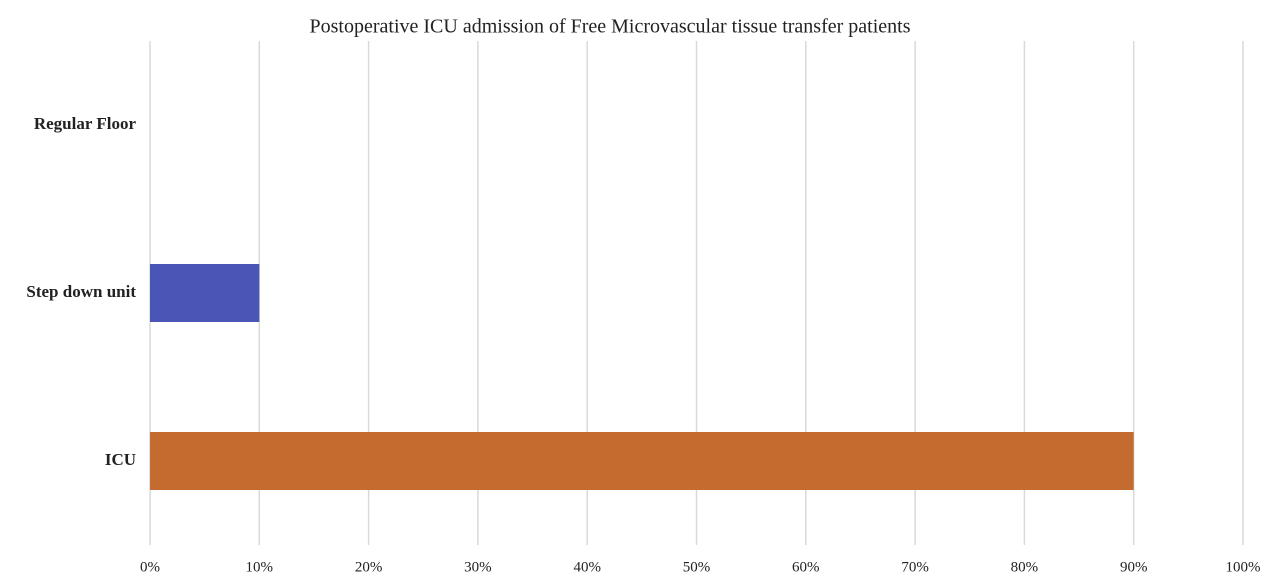 This screenshot has height=576, width=1267. I want to click on x-tick-label: 0%, so click(150, 567).